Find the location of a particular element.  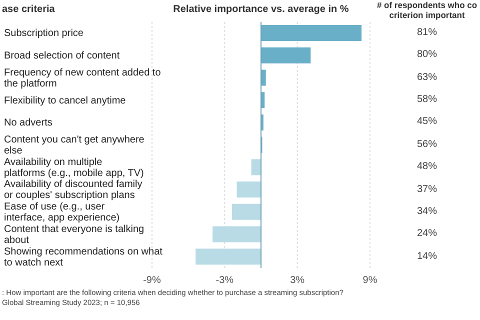

data-label: 34% is located at coordinates (427, 211).